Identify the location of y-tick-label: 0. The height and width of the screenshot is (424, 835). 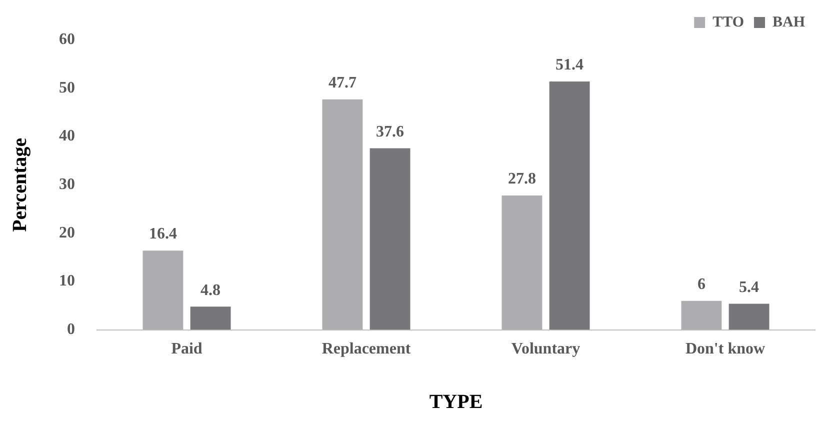
(71, 329).